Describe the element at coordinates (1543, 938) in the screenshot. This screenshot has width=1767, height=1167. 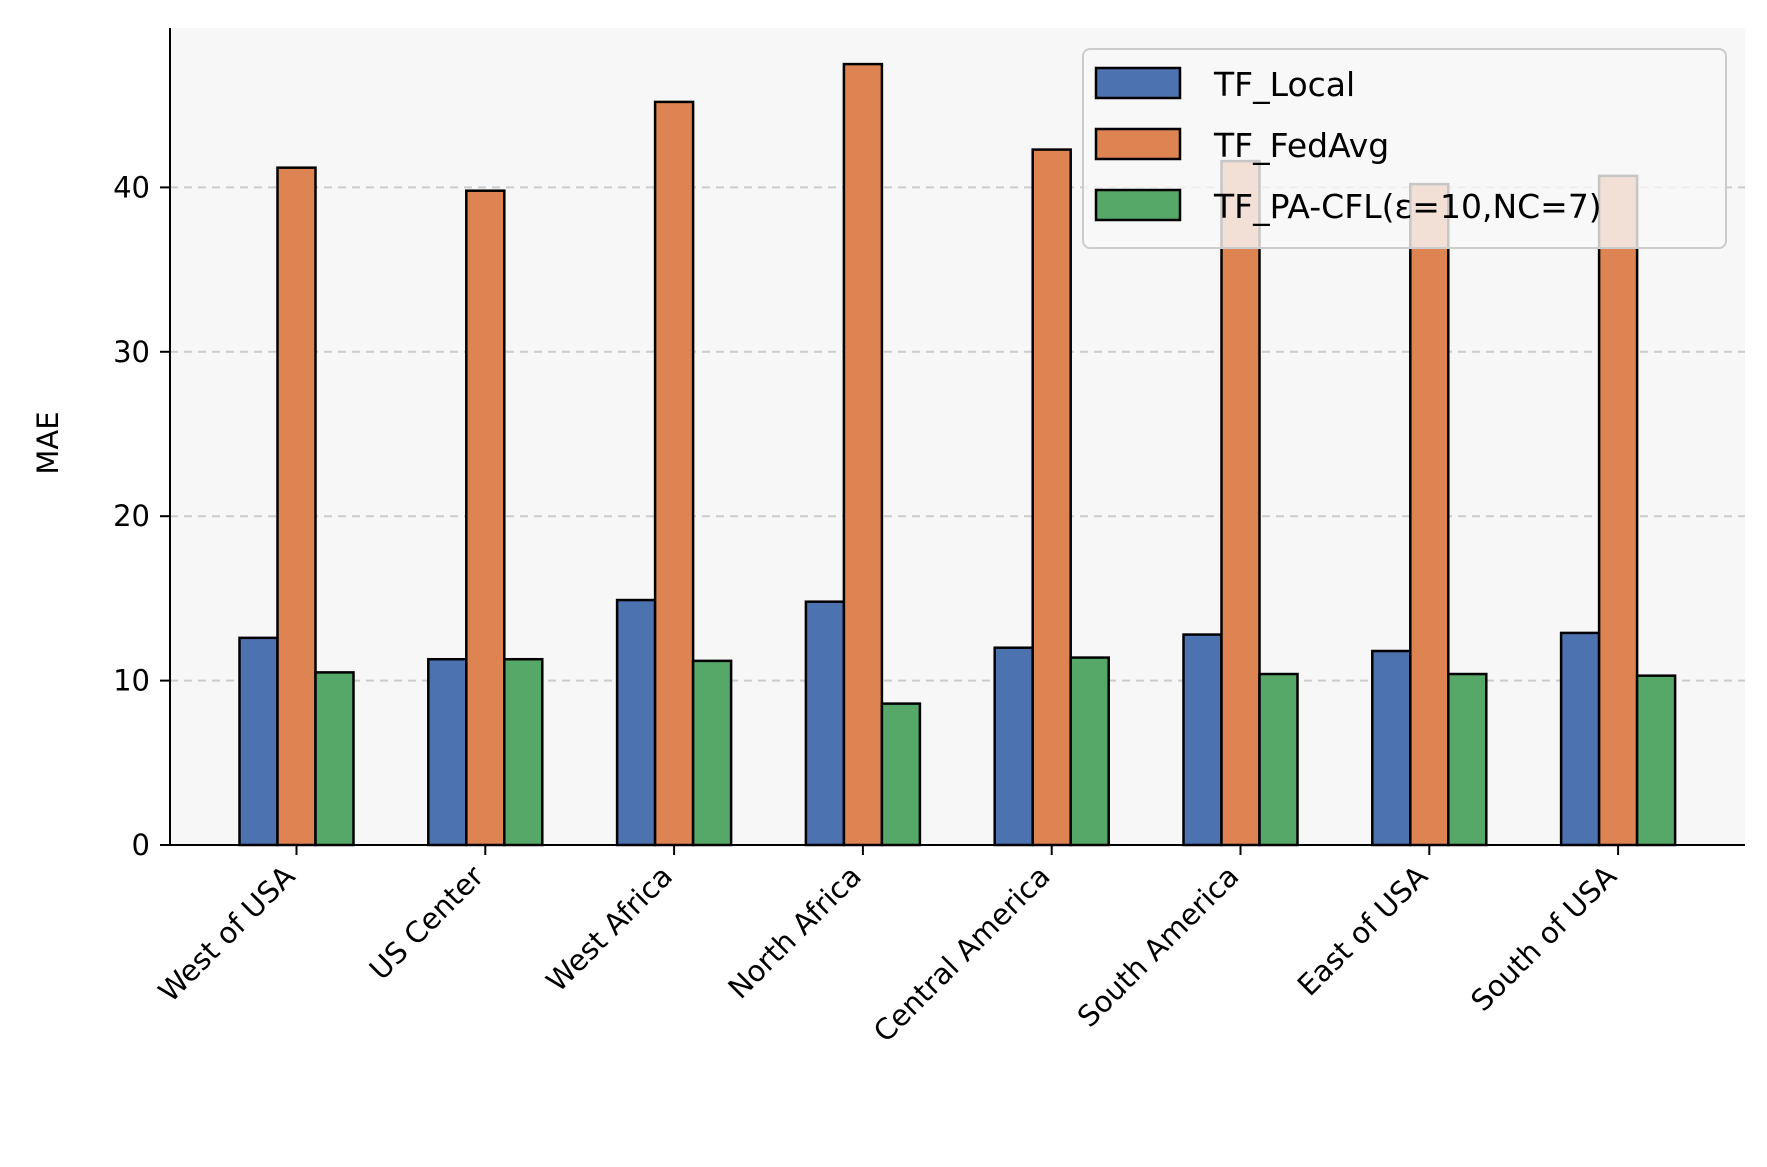
I see `x-tick-label: South of USA` at that location.